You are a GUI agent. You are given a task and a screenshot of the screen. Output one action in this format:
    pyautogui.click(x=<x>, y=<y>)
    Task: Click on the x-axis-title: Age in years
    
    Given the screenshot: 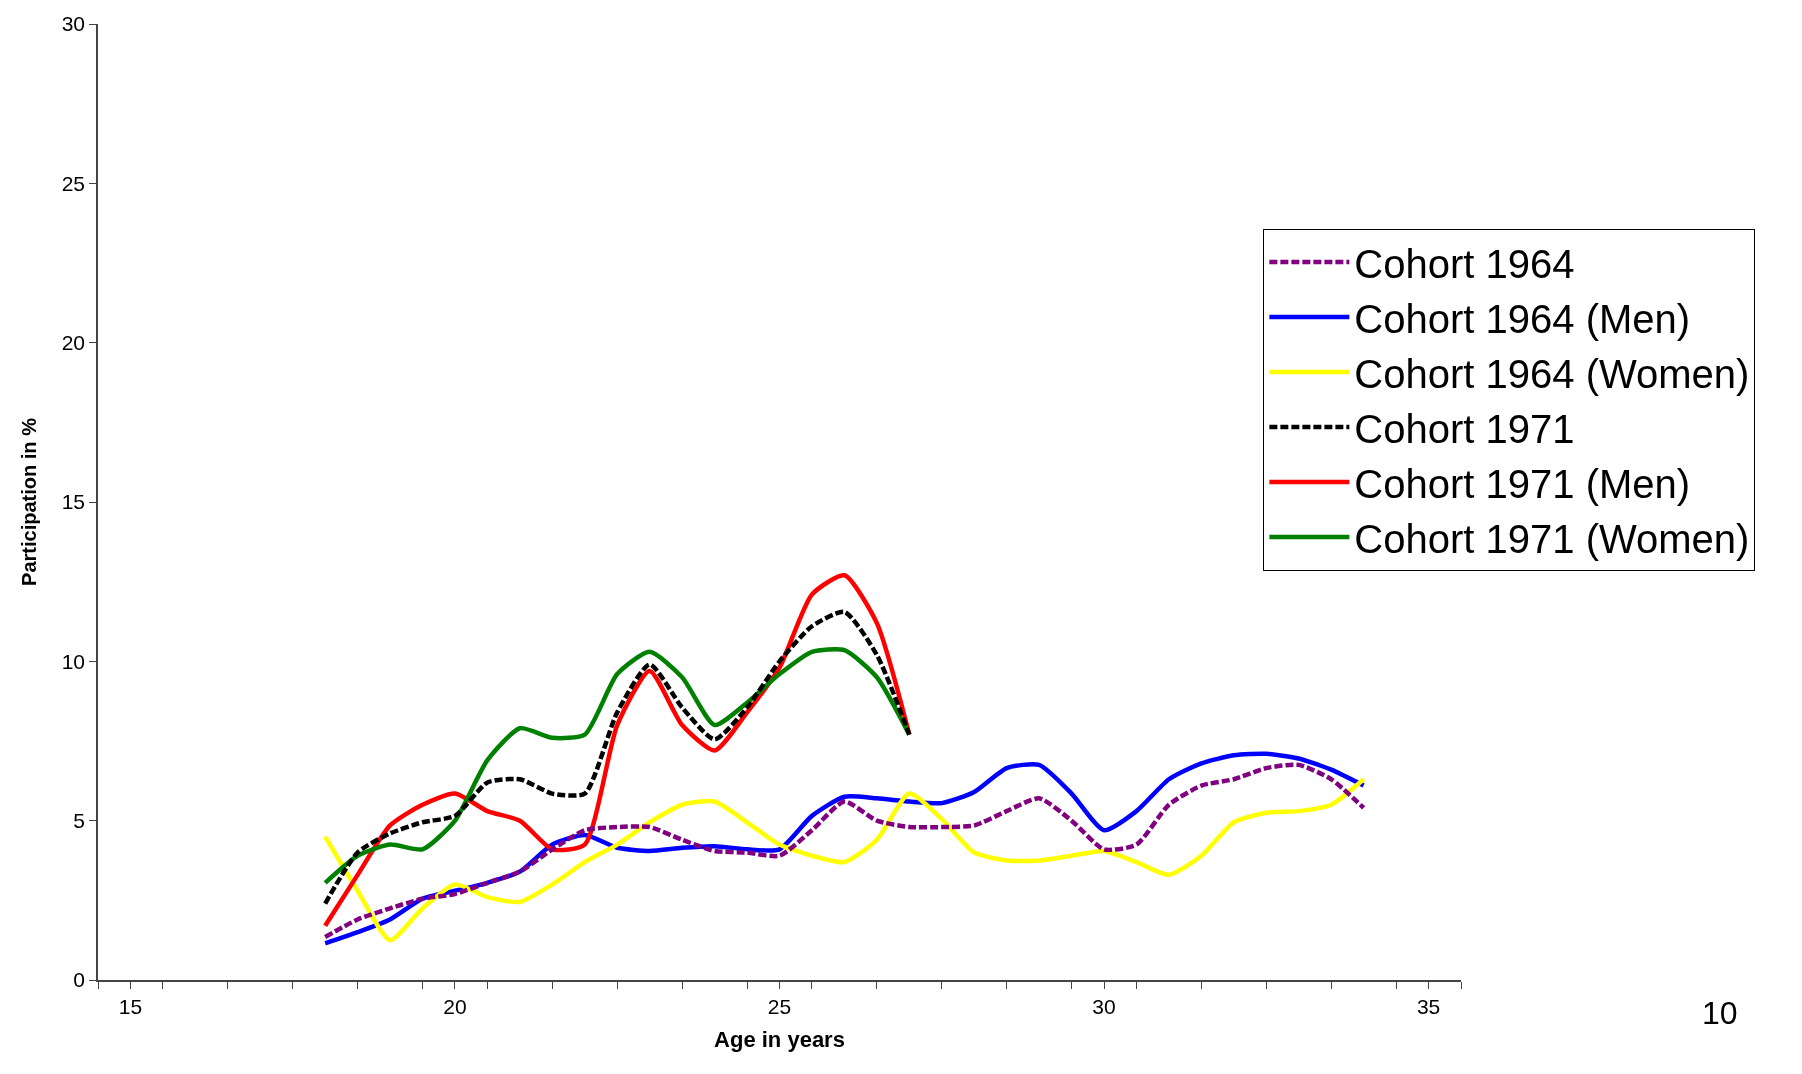 What is the action you would take?
    pyautogui.click(x=779, y=1040)
    